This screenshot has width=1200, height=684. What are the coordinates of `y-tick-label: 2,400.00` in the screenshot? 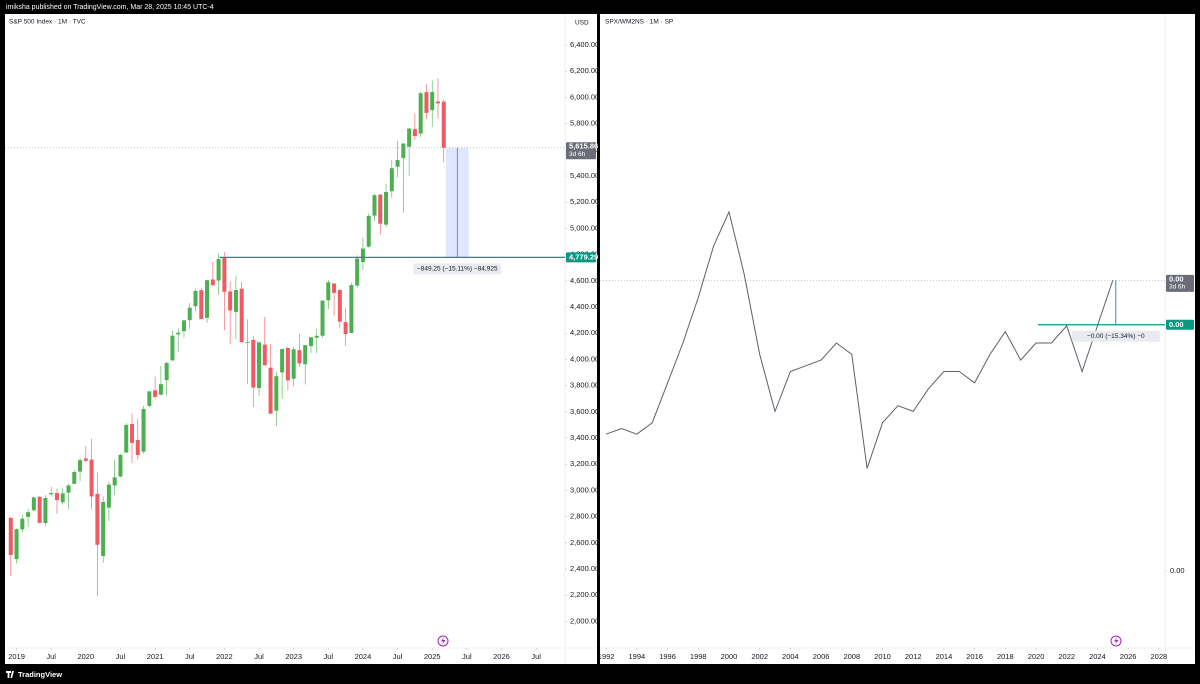 It's located at (584, 568).